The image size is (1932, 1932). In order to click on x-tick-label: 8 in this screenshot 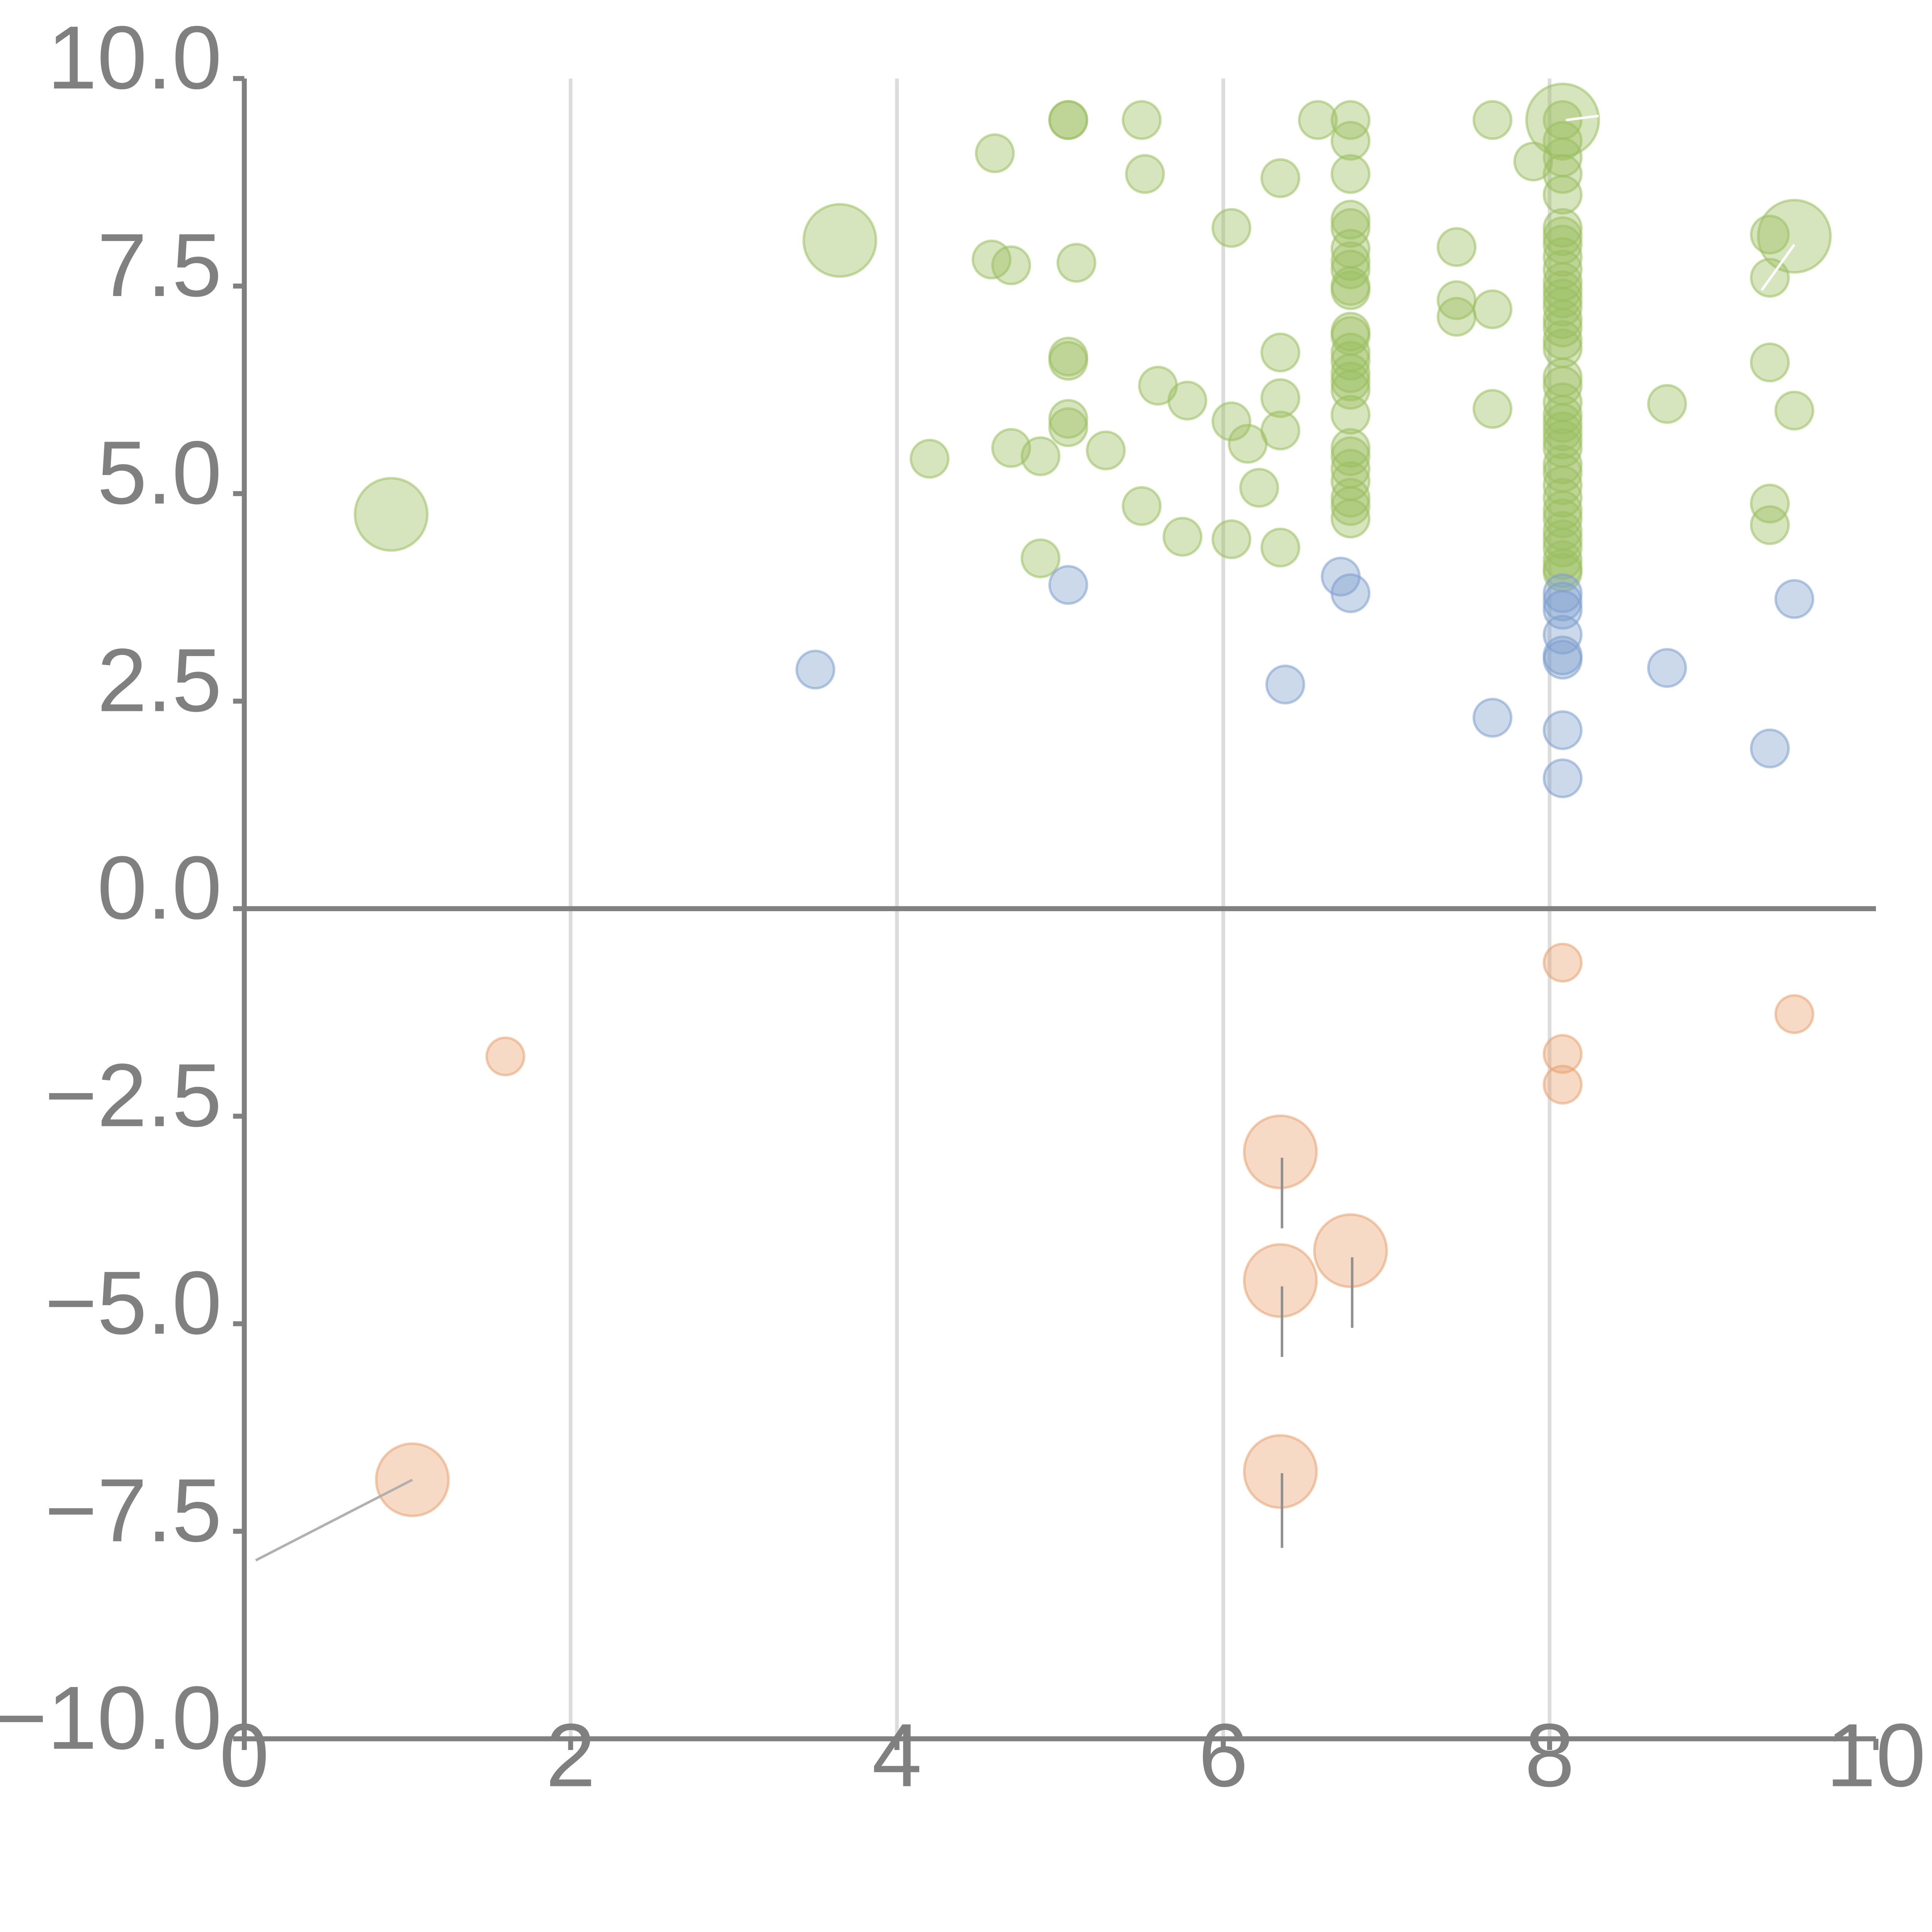, I will do `click(1550, 1756)`.